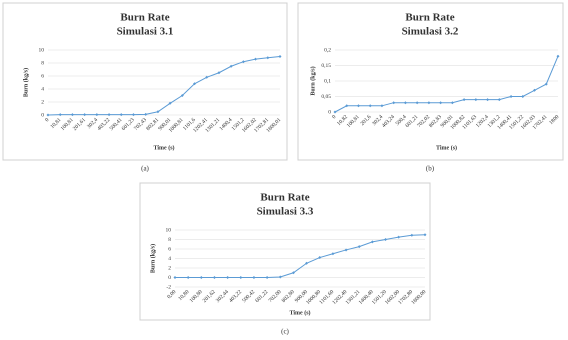  Describe the element at coordinates (169, 249) in the screenshot. I see `y-tick-label: 6` at that location.